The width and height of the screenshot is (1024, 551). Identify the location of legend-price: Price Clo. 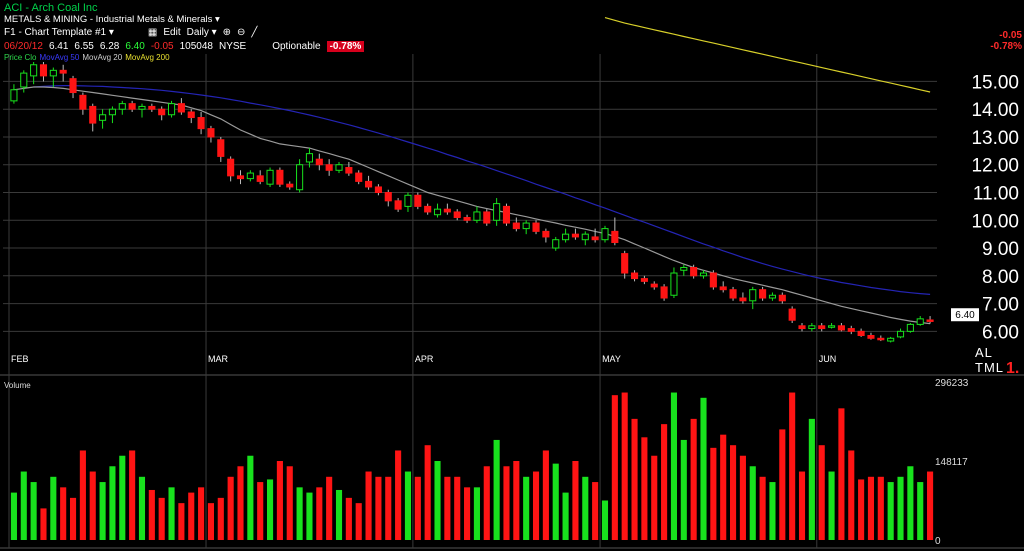
(20, 57).